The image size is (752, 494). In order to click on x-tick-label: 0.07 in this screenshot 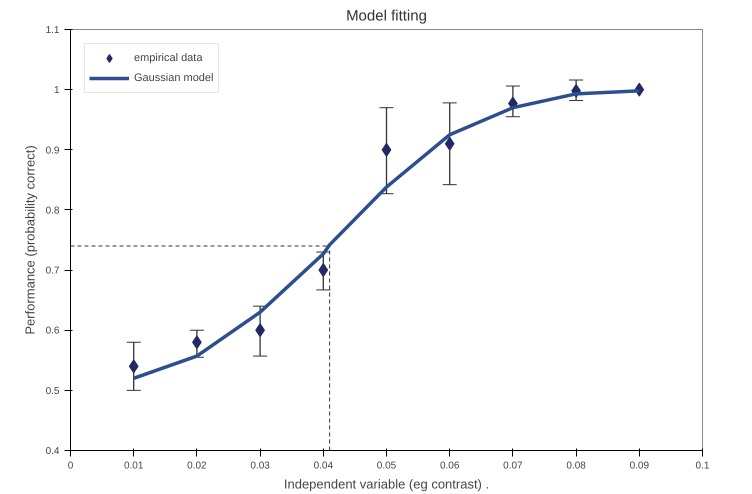, I will do `click(513, 466)`.